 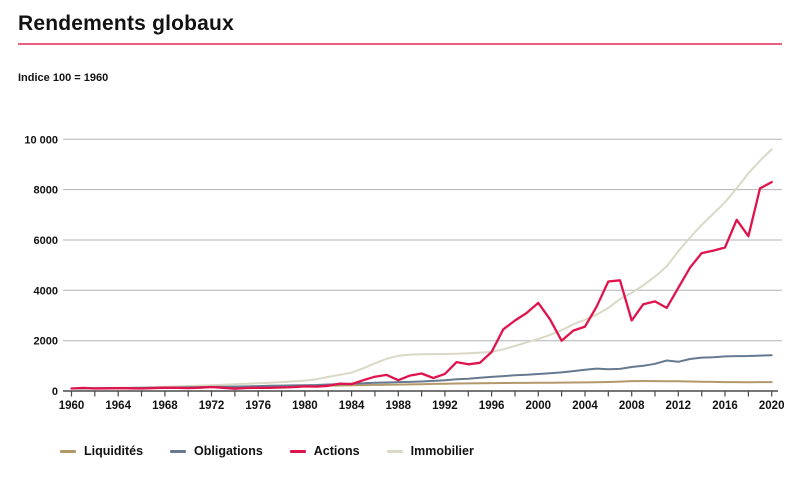 I want to click on chart-subtitle: Indice 100 = 1960, so click(x=63, y=78).